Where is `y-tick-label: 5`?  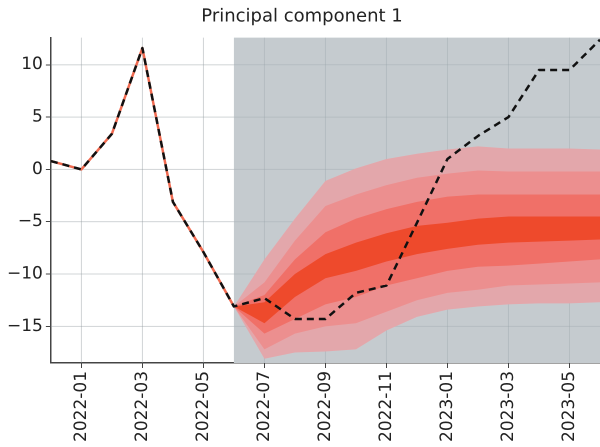
y-tick-label: 5 is located at coordinates (37, 116).